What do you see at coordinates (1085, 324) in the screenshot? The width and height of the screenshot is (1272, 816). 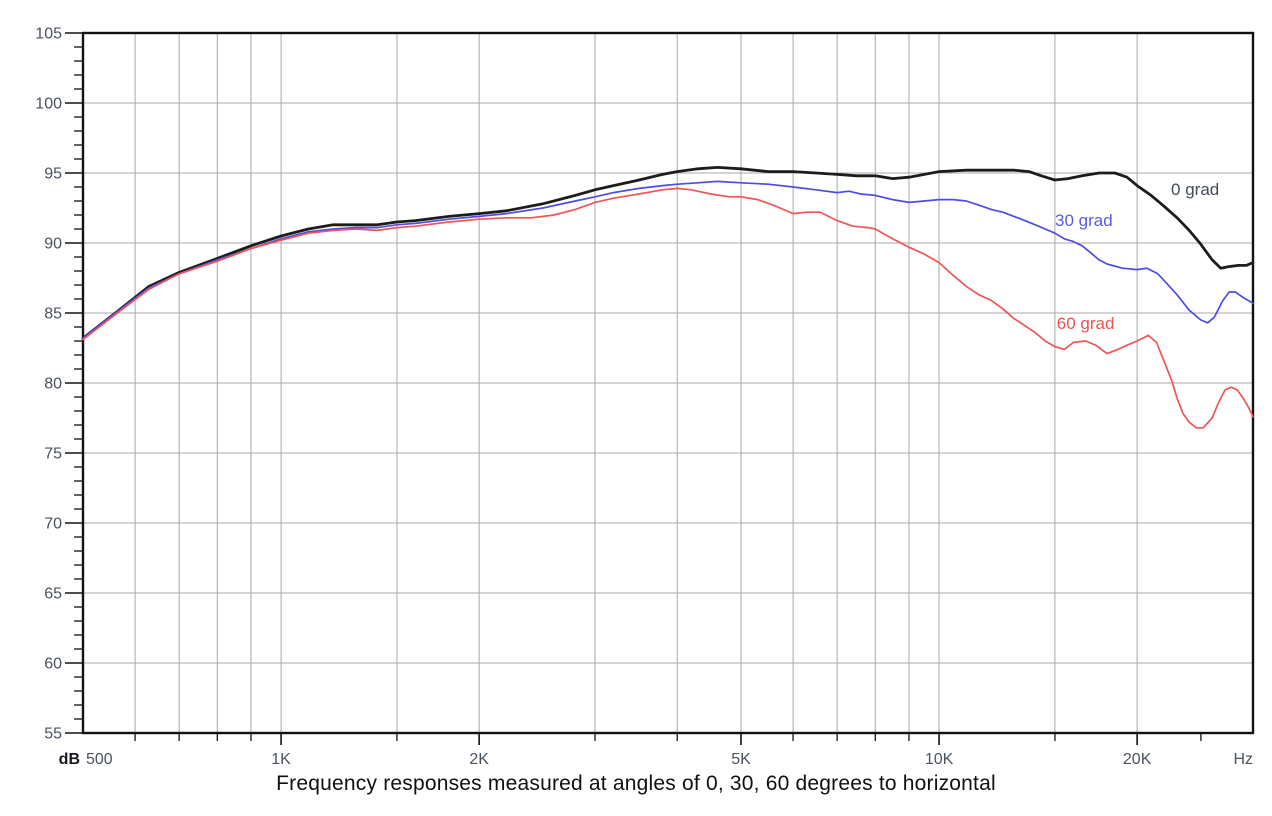 I see `curve-label-60-grad: 60 grad` at bounding box center [1085, 324].